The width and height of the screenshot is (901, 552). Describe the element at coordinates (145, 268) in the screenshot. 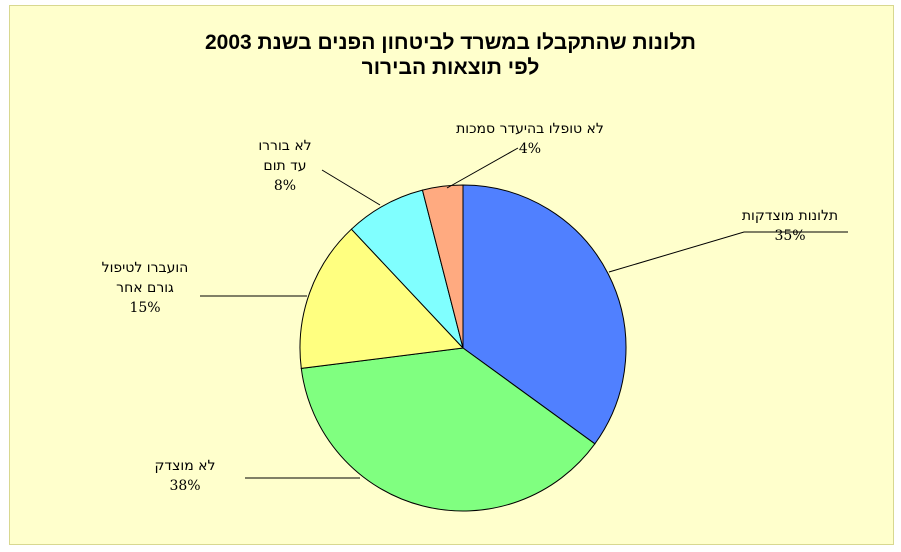

I see `slice-label-3-line-1: הועברו לטיפול` at that location.